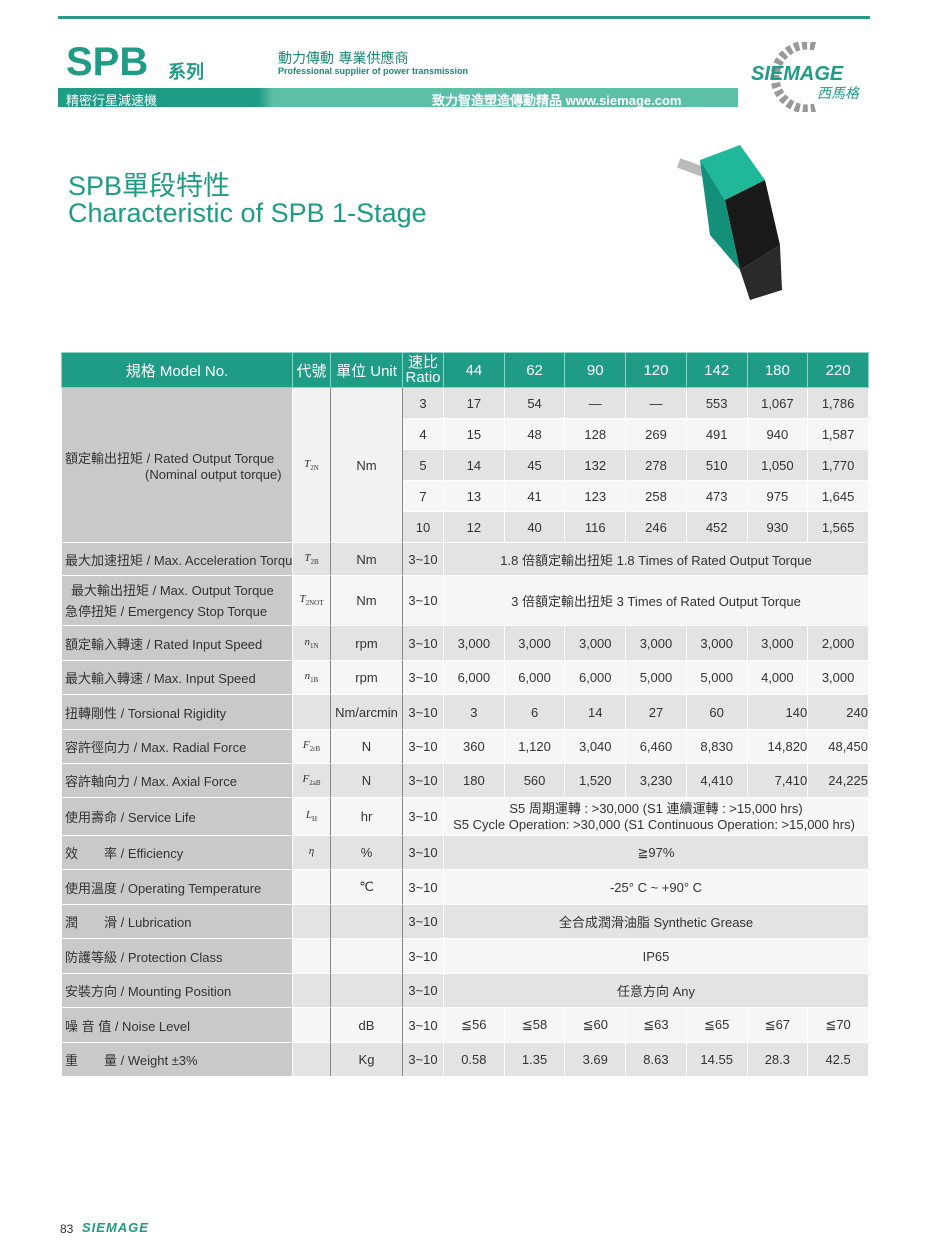 This screenshot has height=1254, width=927. Describe the element at coordinates (314, 646) in the screenshot. I see `symbol-subscript: 1N` at that location.